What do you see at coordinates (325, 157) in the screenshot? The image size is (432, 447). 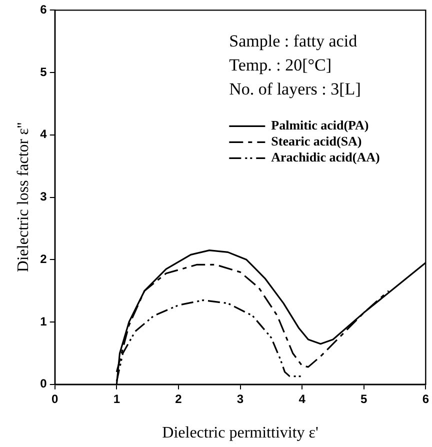 I see `legend-label: Arachidic acid(AA)` at bounding box center [325, 157].